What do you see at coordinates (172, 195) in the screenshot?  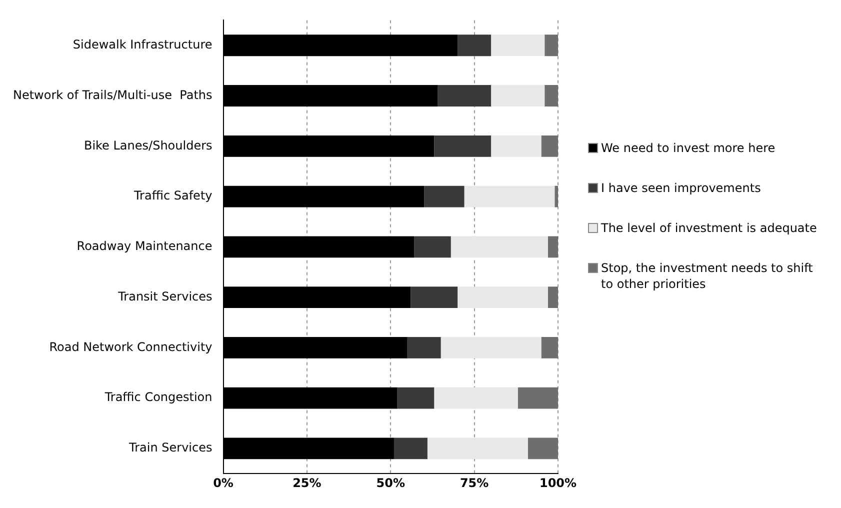 I see `y-tick-label: Traffic Safety` at bounding box center [172, 195].